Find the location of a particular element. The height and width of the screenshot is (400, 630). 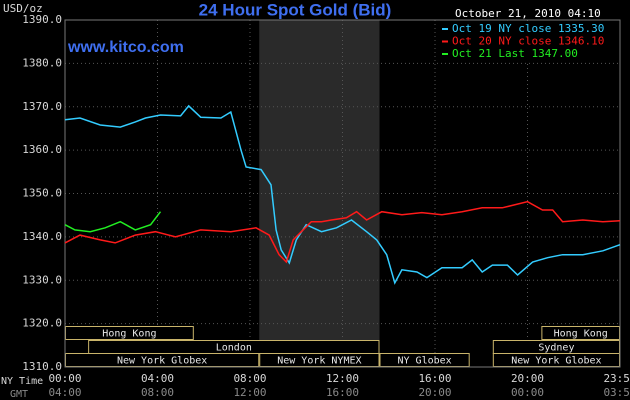

x-tick-label: 20:00 is located at coordinates (527, 378).